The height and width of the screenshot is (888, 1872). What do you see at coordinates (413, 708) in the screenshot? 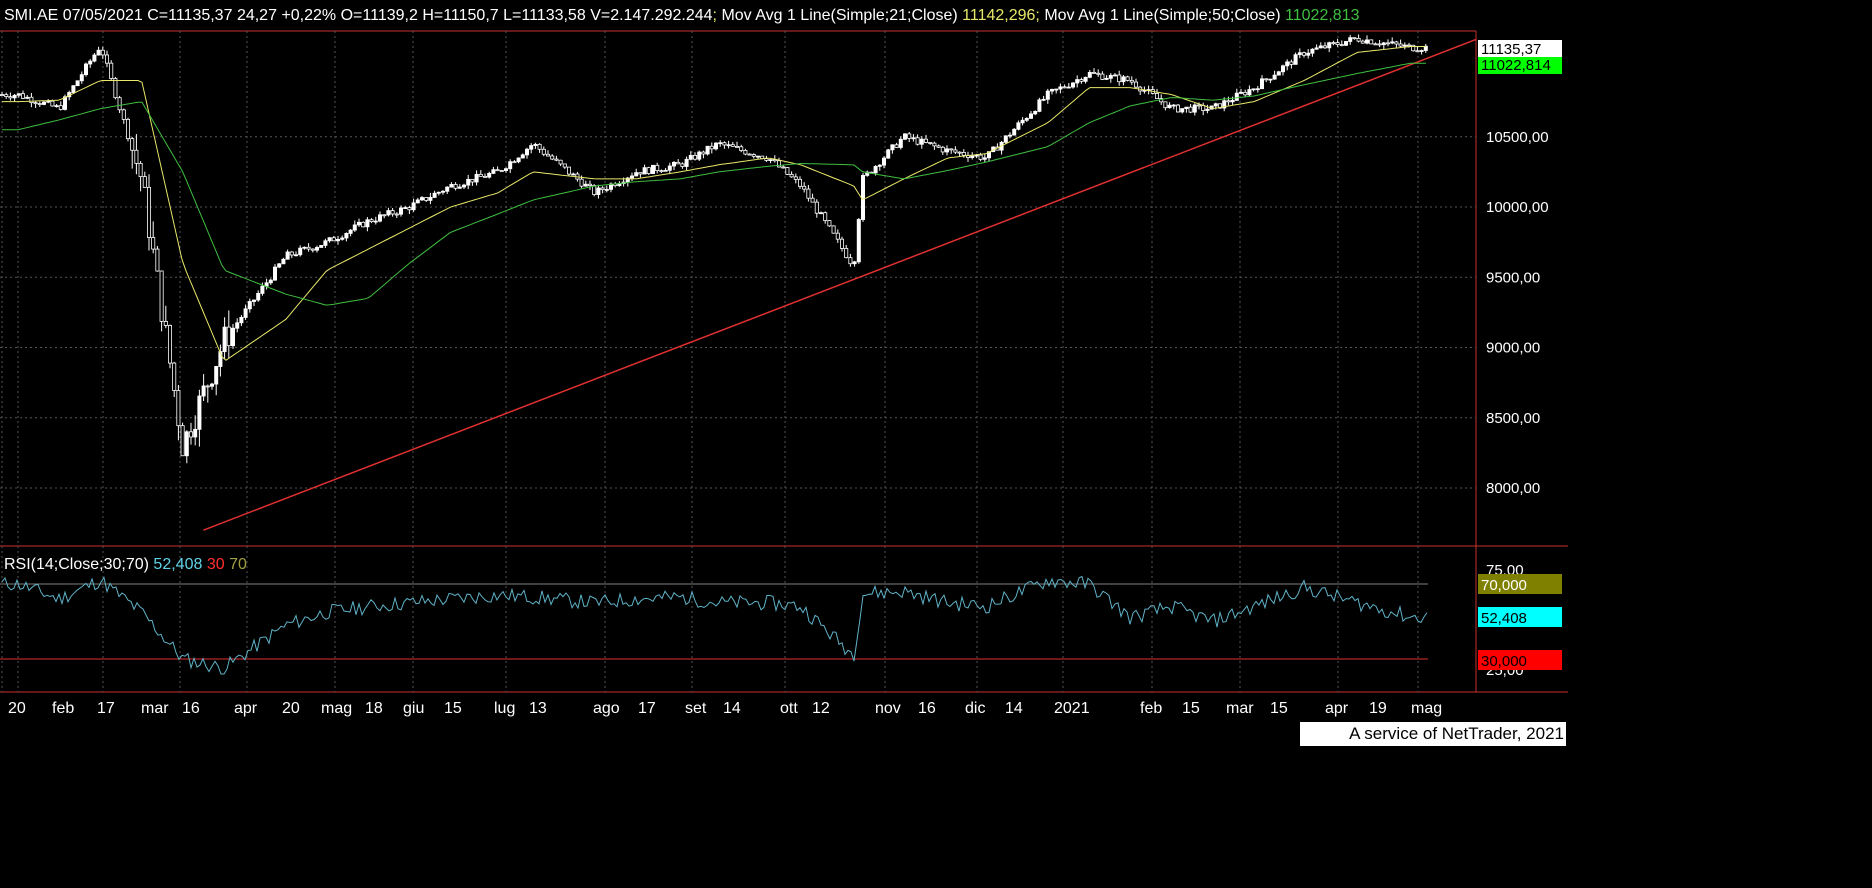
I see `time-axis-label: giu` at bounding box center [413, 708].